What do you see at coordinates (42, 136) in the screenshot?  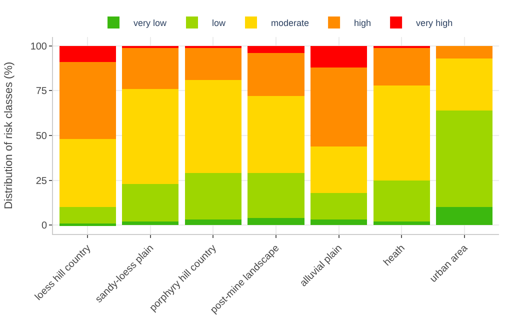 I see `y-tick-label: 50` at bounding box center [42, 136].